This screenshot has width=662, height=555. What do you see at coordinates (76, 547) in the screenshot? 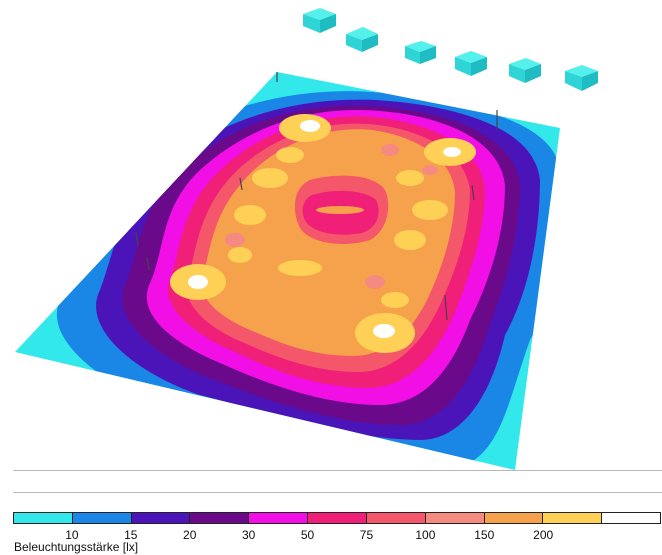
I see `legend-title: Beleuchtungsstärke [lx]` at bounding box center [76, 547].